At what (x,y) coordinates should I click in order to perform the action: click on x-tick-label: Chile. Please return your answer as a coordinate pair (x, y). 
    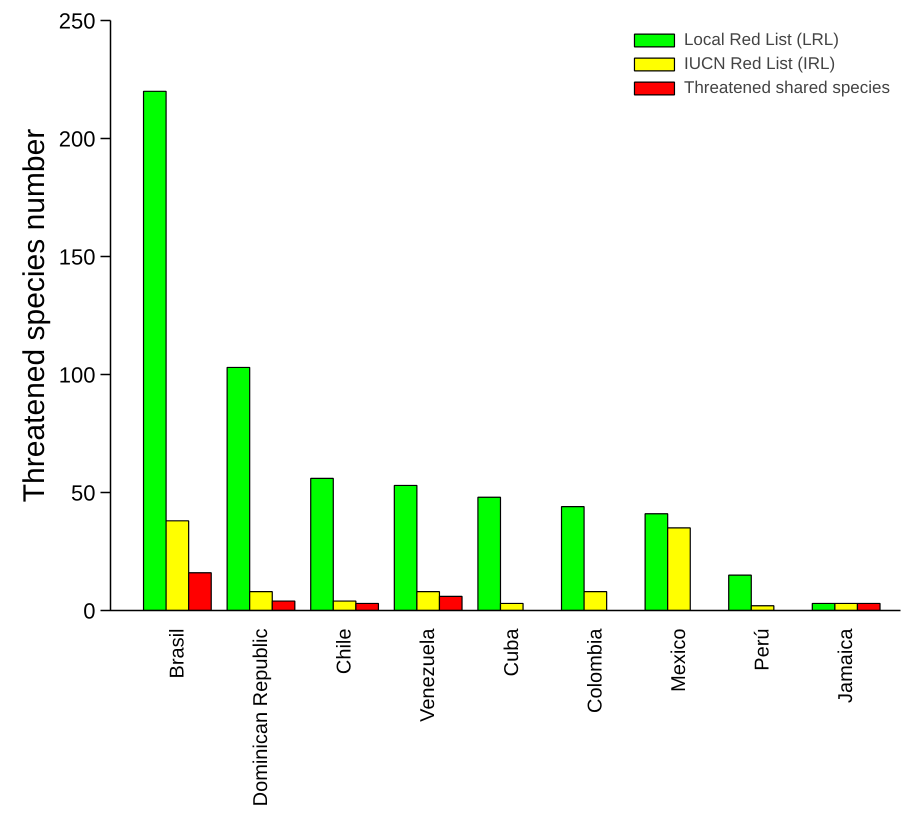
    Looking at the image, I should click on (345, 651).